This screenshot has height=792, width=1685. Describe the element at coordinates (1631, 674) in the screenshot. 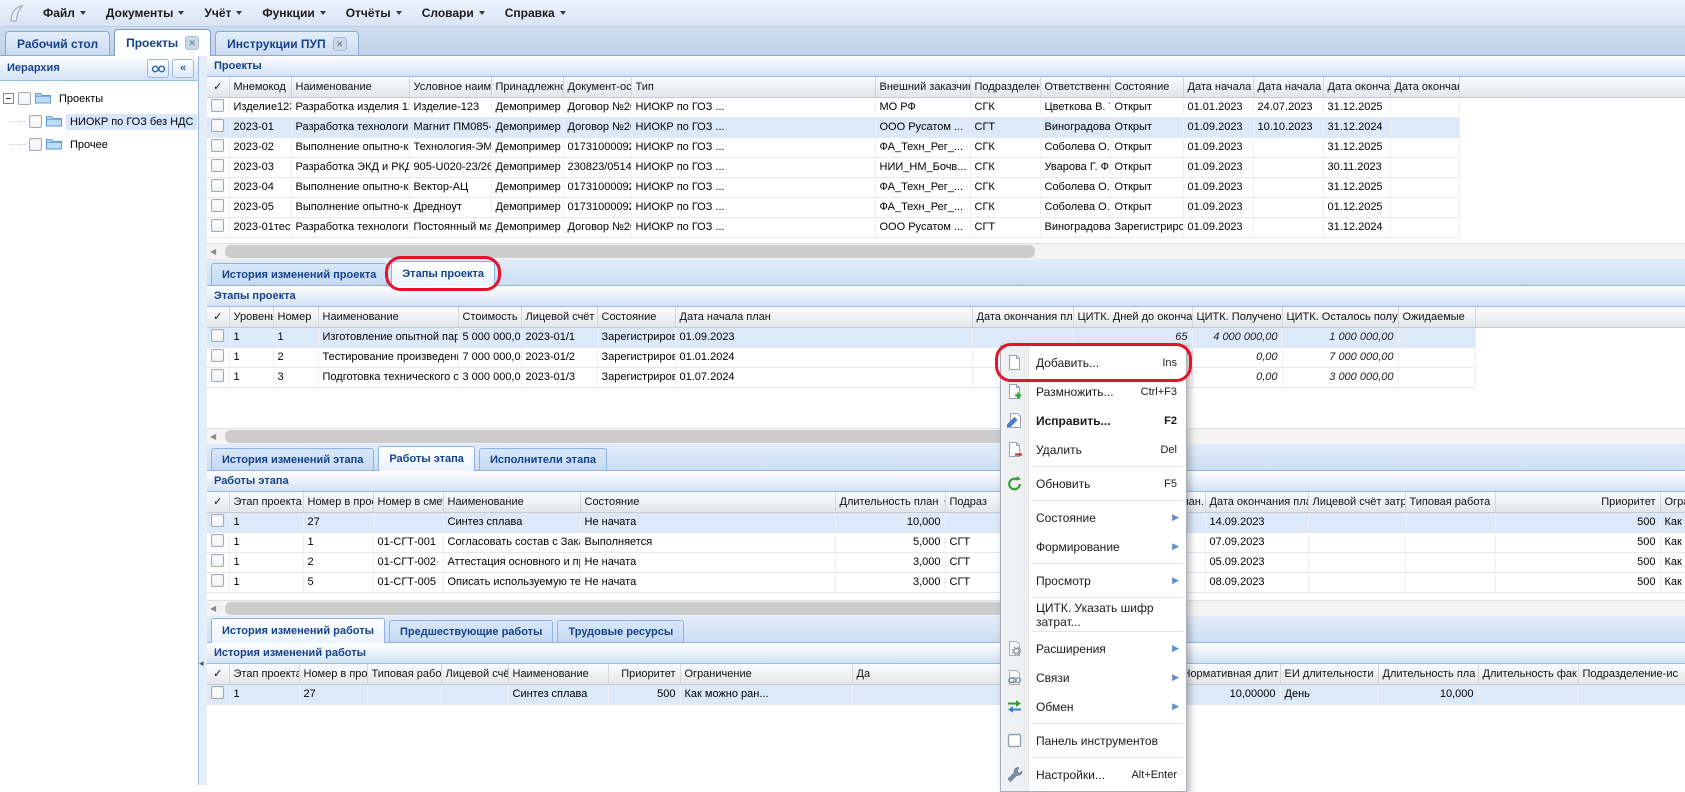

I see `column-header: Подразделение-ис` at that location.